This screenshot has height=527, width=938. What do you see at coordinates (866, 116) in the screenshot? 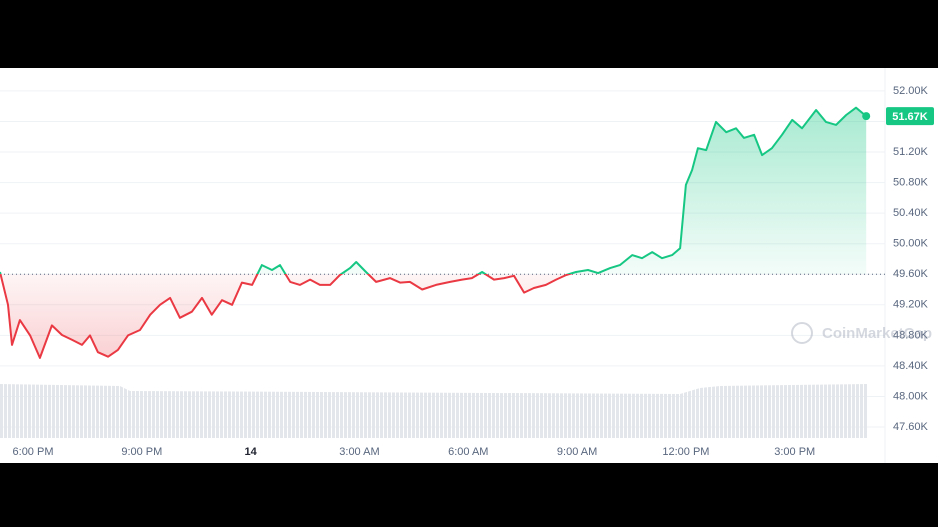
I see `last-point` at bounding box center [866, 116].